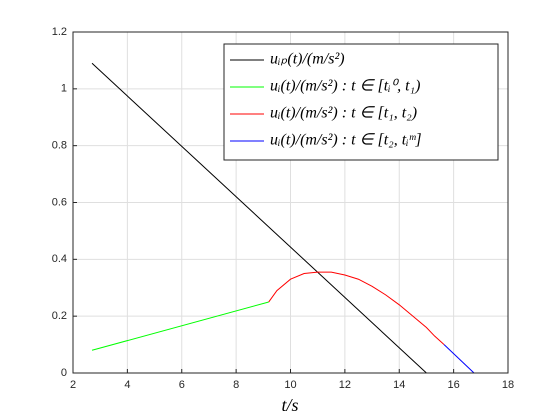 The height and width of the screenshot is (420, 560). Describe the element at coordinates (289, 405) in the screenshot. I see `x-axis-label: t/s` at that location.